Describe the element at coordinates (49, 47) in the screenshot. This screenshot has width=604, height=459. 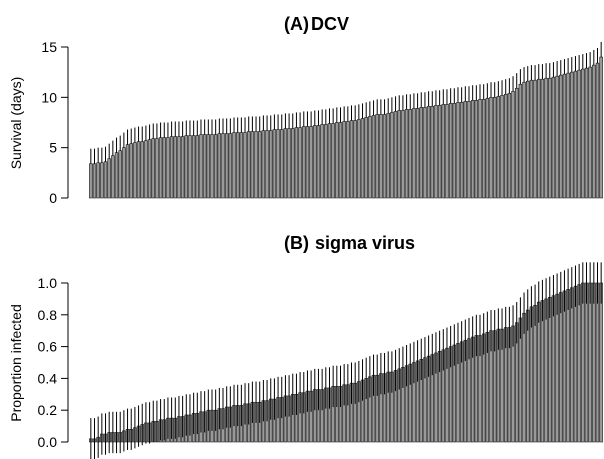
I see `panel-a-y-tick-label: 15` at that location.